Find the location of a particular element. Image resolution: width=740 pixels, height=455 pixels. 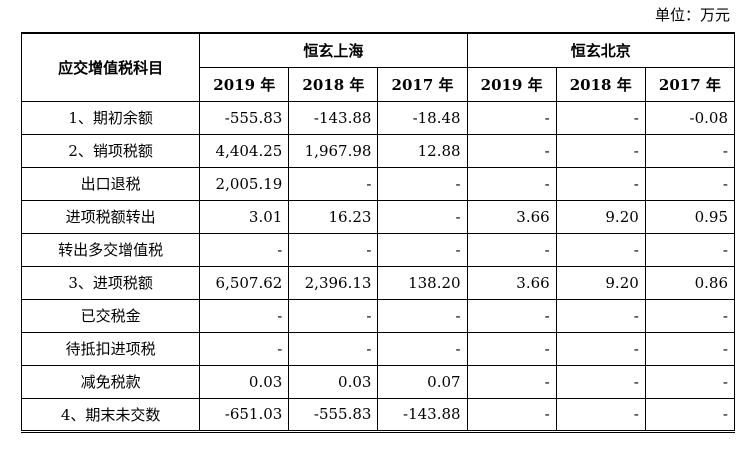

item-column-header: 应交增值税科目 is located at coordinates (110, 67).